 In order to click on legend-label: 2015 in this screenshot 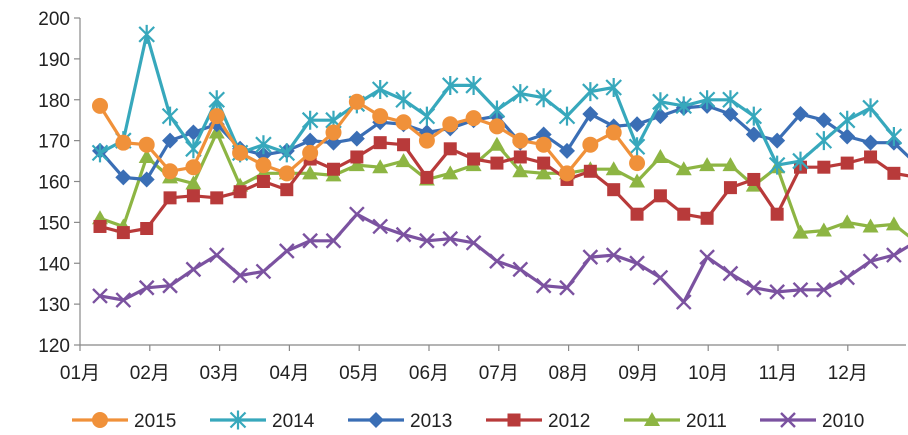, I will do `click(155, 421)`.